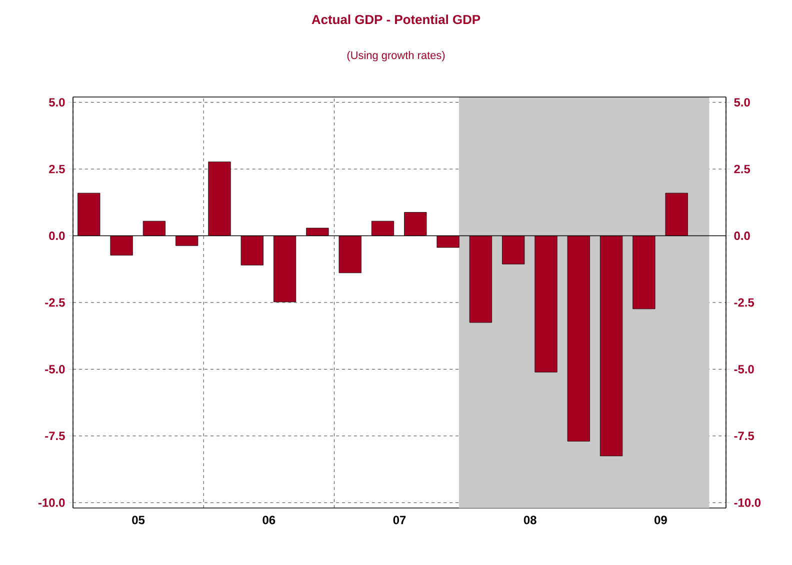 This screenshot has height=565, width=792. What do you see at coordinates (399, 520) in the screenshot?
I see `x-tick-label: 07` at bounding box center [399, 520].